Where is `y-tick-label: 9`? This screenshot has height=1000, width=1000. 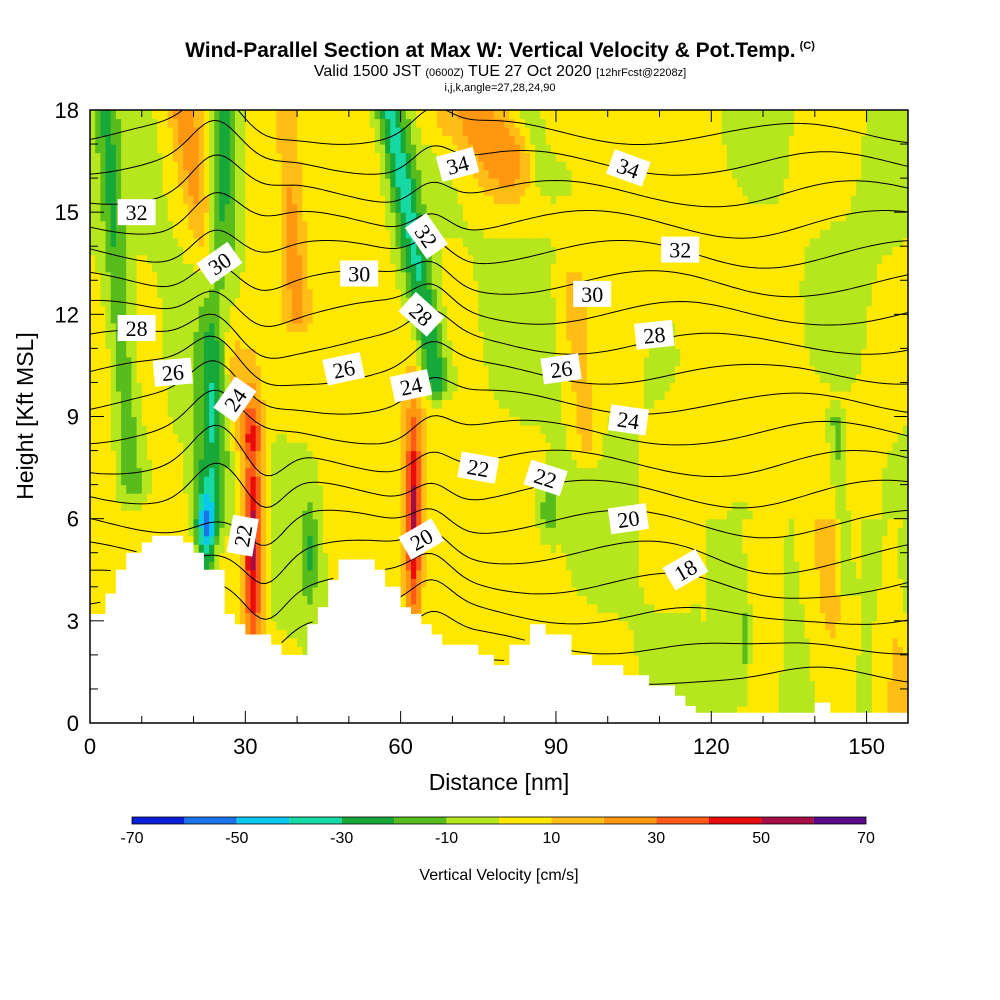 y-tick-label: 9 is located at coordinates (73, 417).